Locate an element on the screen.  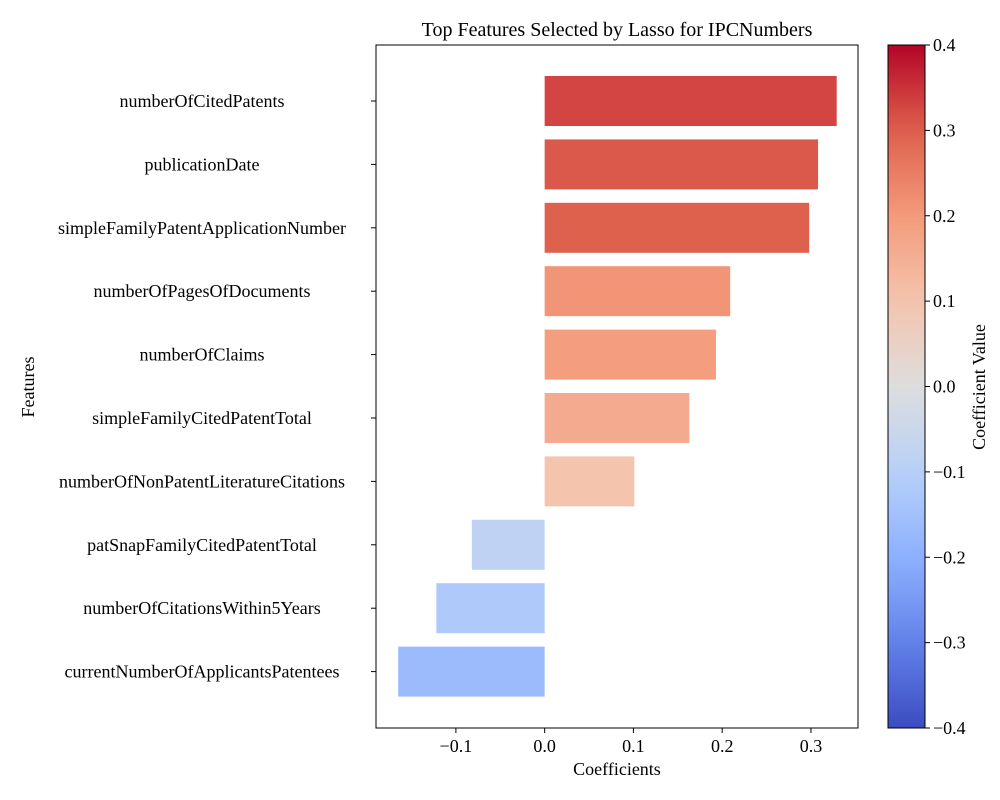
x-tick-label: 0.2 is located at coordinates (722, 746).